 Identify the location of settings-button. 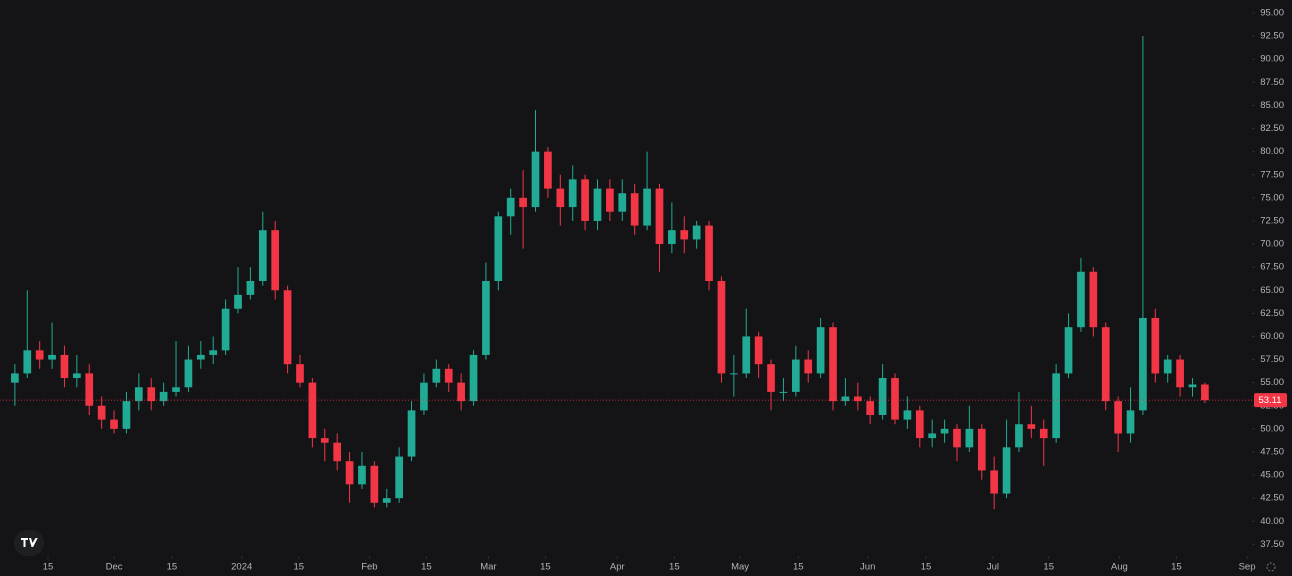
(1271, 567).